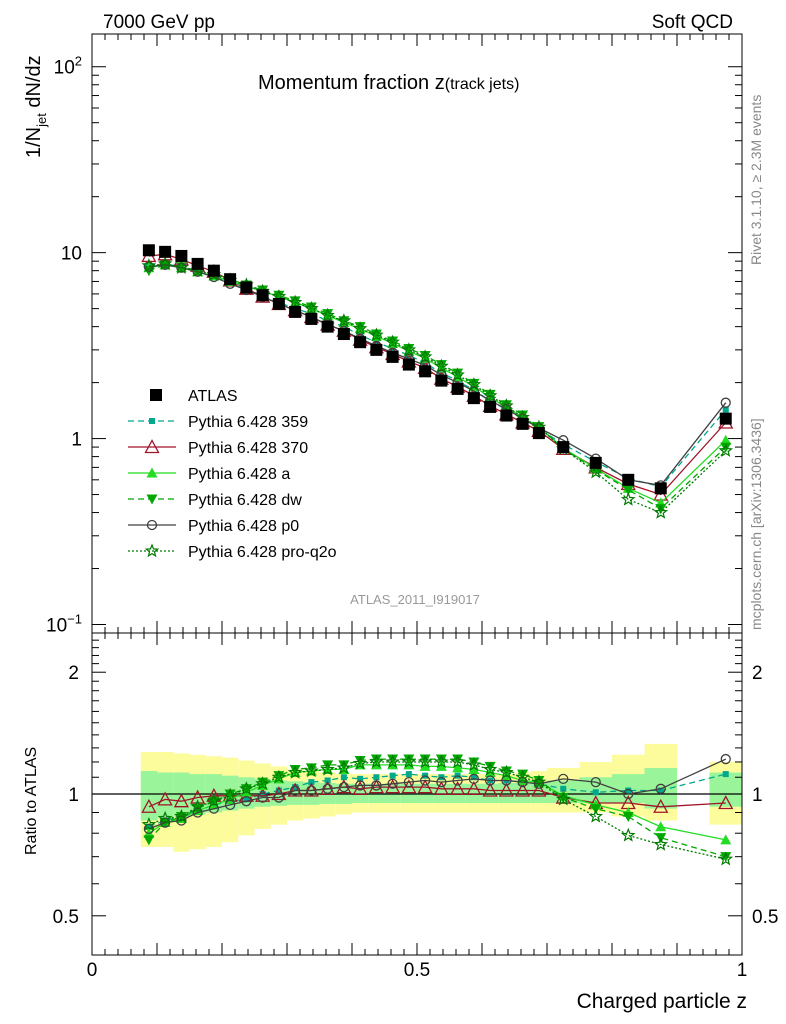 This screenshot has width=786, height=1024. Describe the element at coordinates (415, 599) in the screenshot. I see `analysis-watermark: ATLAS_2011_I919017` at that location.